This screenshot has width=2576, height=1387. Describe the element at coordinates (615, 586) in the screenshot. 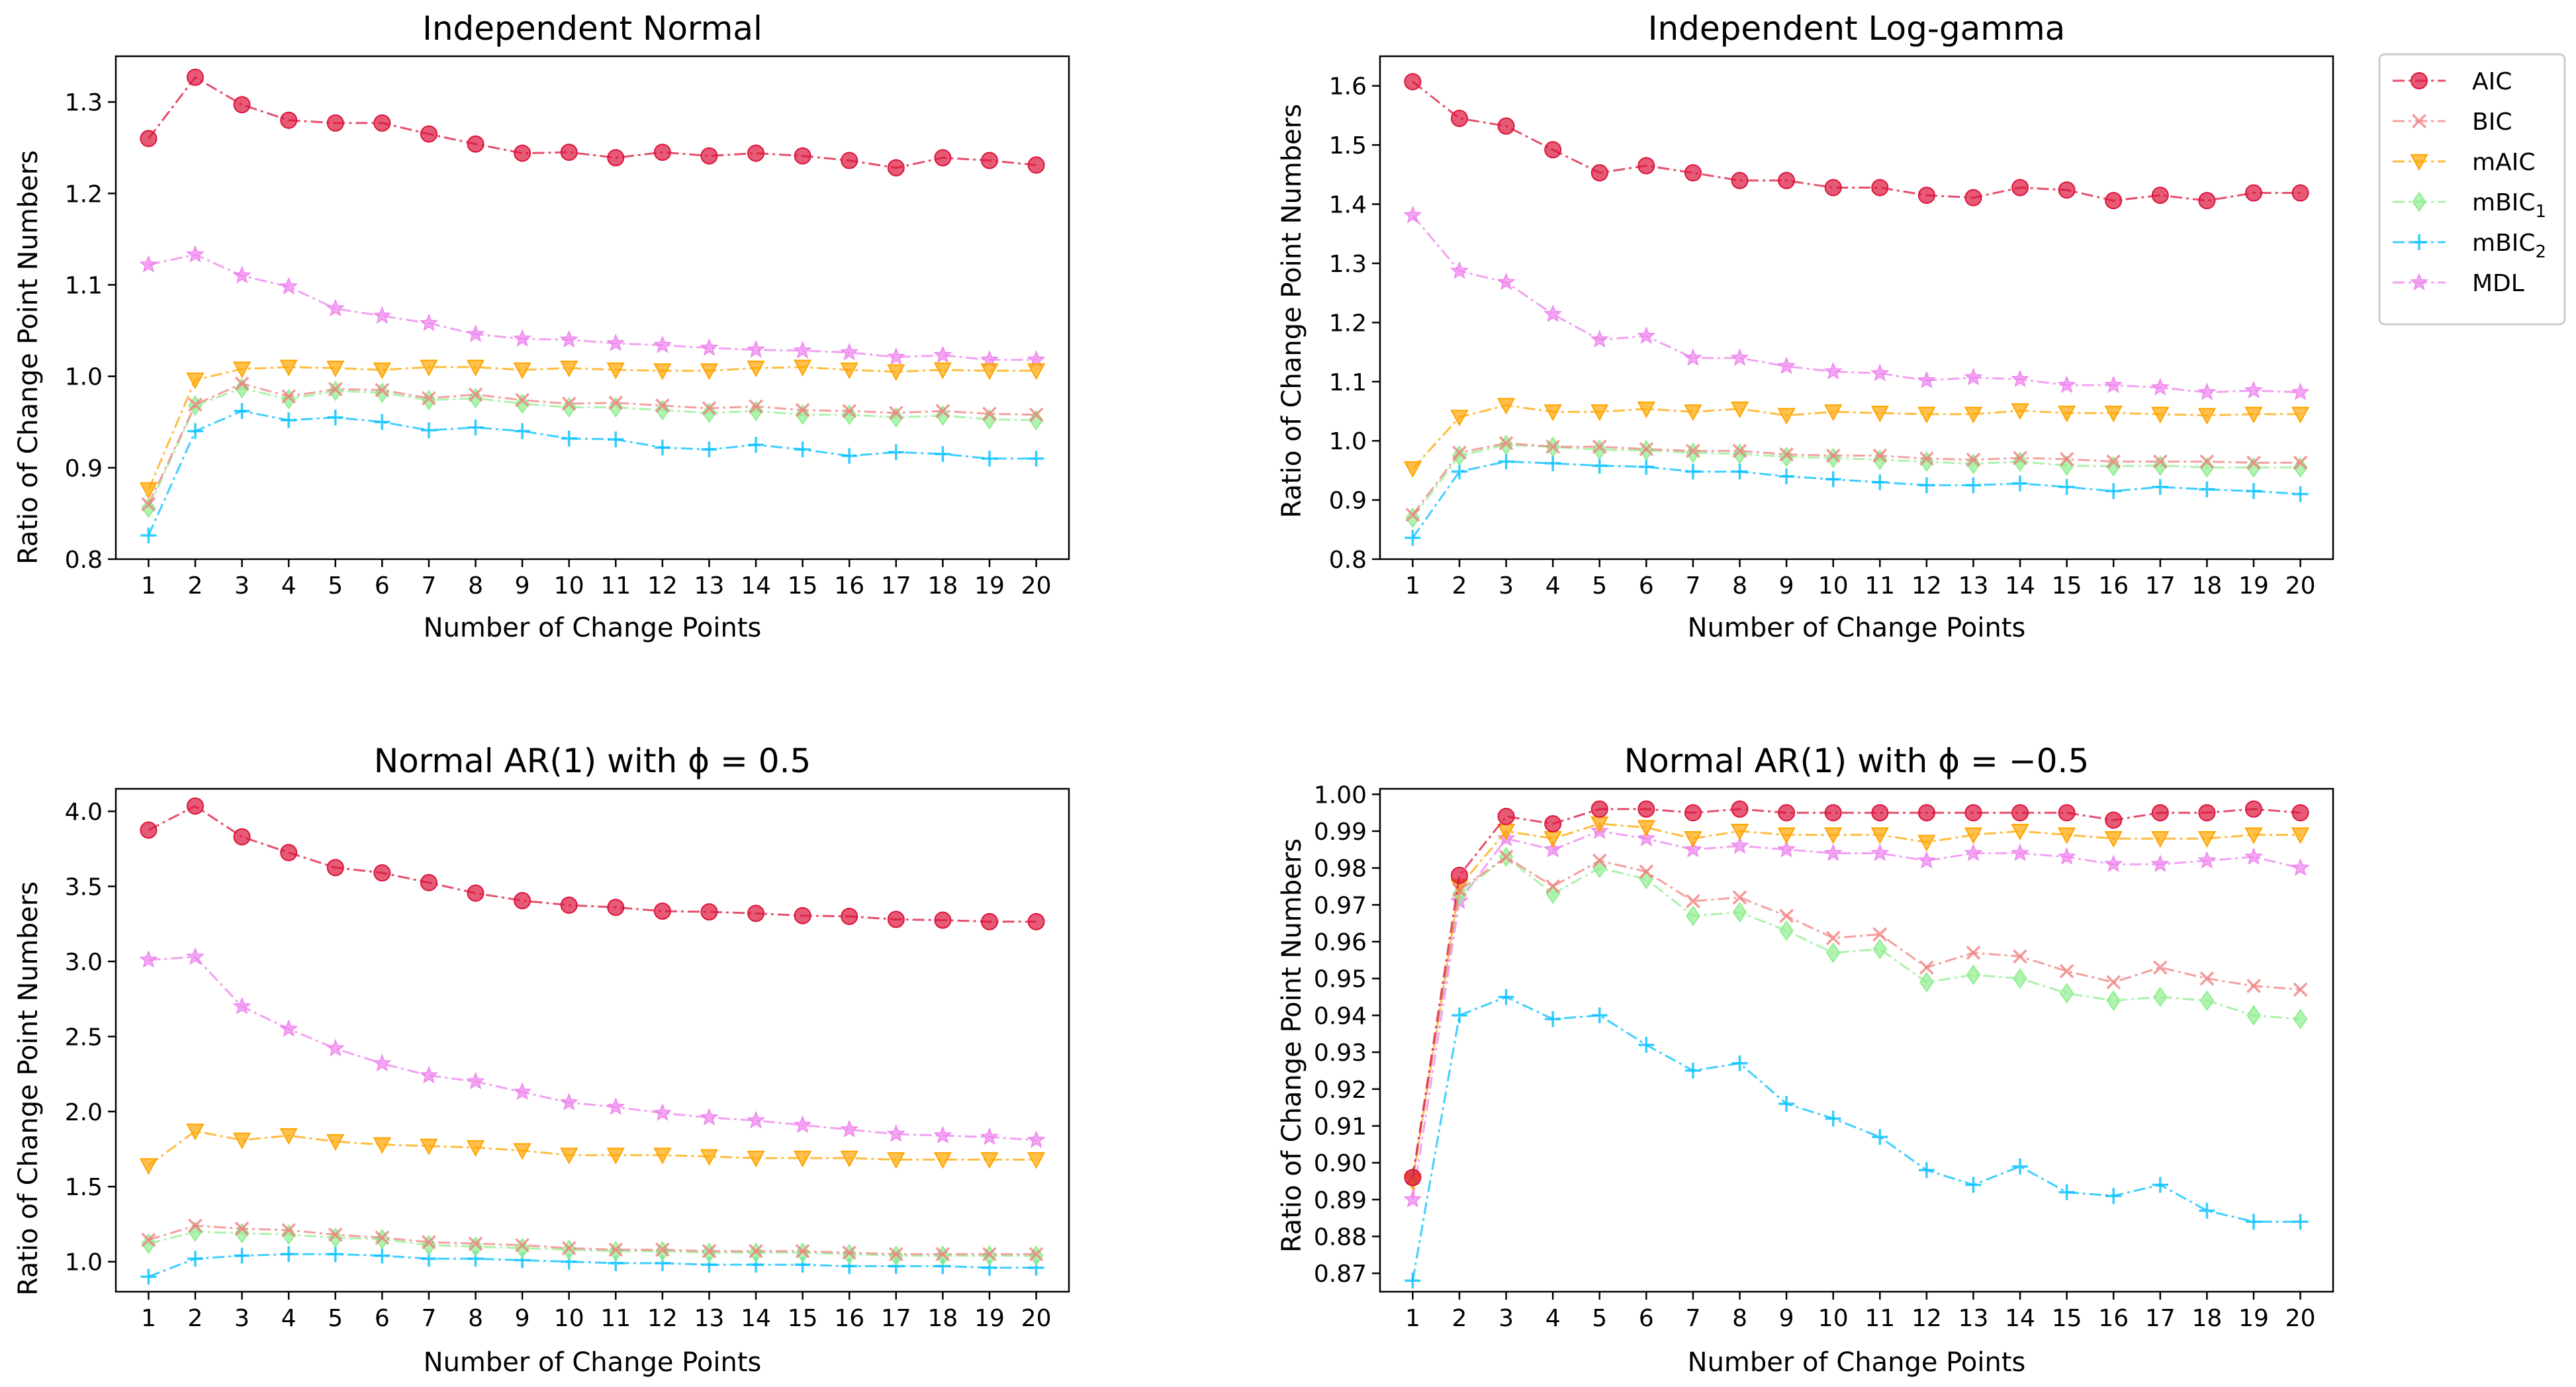

I see `x-tick-label: 11` at that location.